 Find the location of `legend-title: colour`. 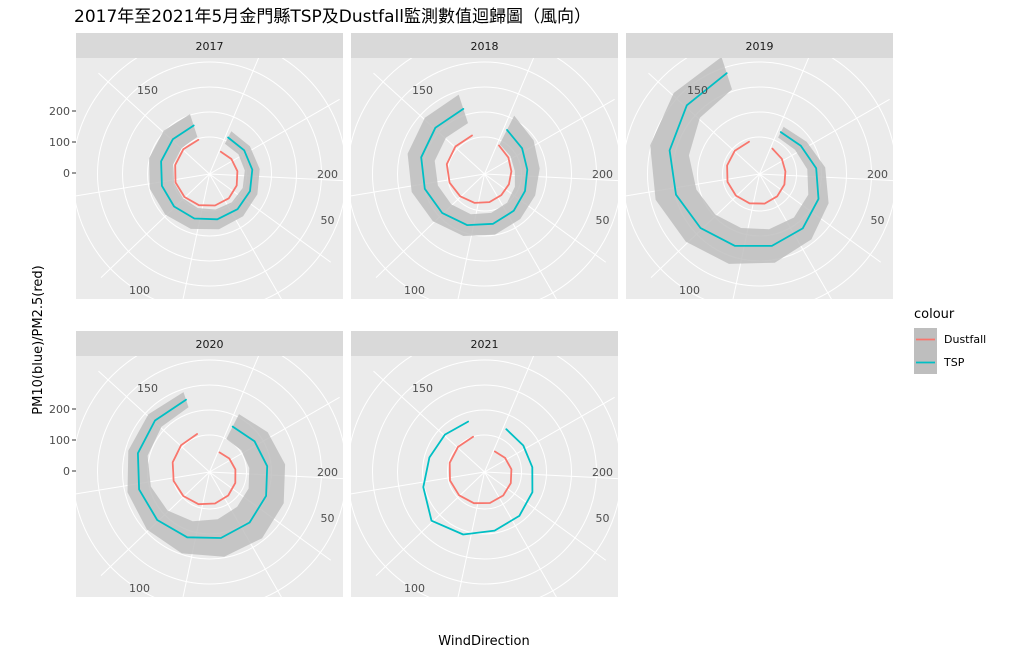

legend-title: colour is located at coordinates (934, 314).